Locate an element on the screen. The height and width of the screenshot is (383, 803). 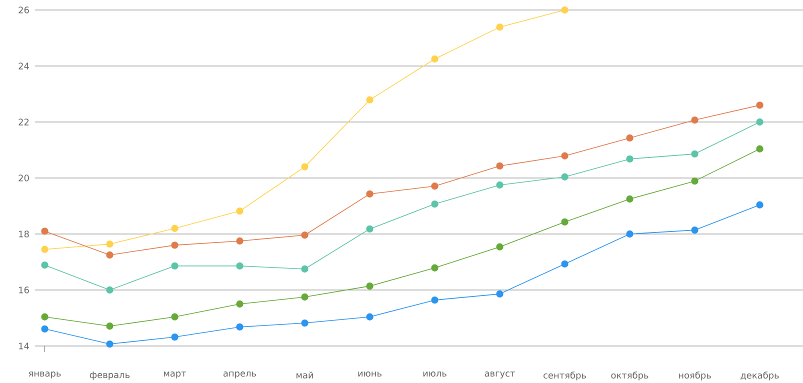
x-tick-label: январь is located at coordinates (44, 375).